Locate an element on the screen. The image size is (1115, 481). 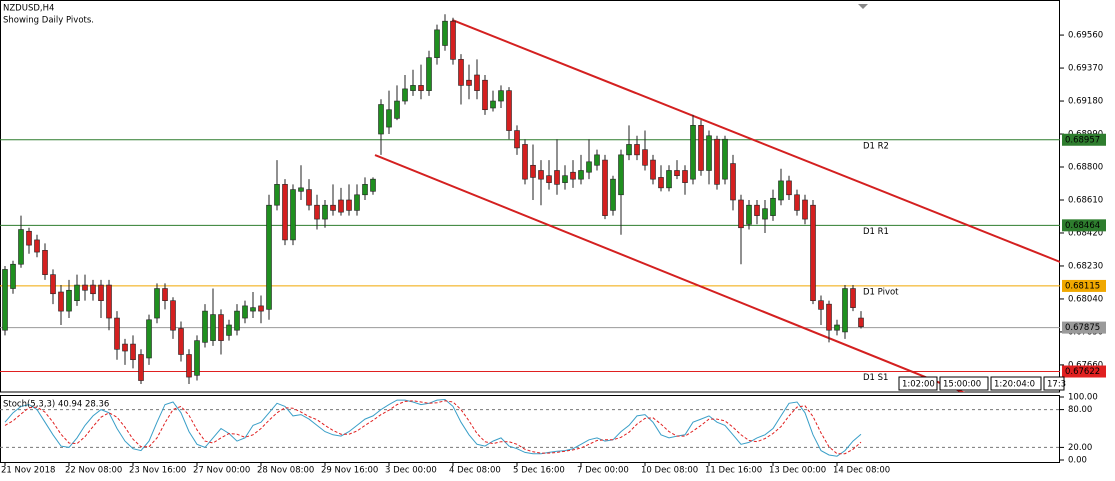
x-tick-label: 11 Dec 16:00 is located at coordinates (733, 471).